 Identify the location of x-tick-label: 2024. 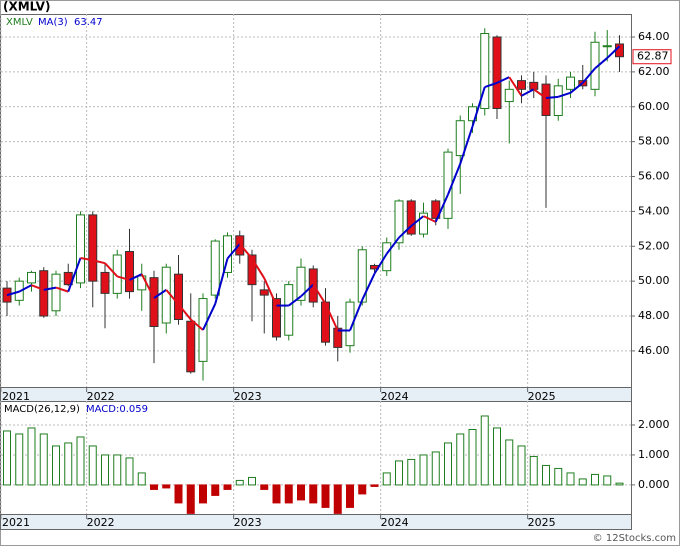
(395, 522).